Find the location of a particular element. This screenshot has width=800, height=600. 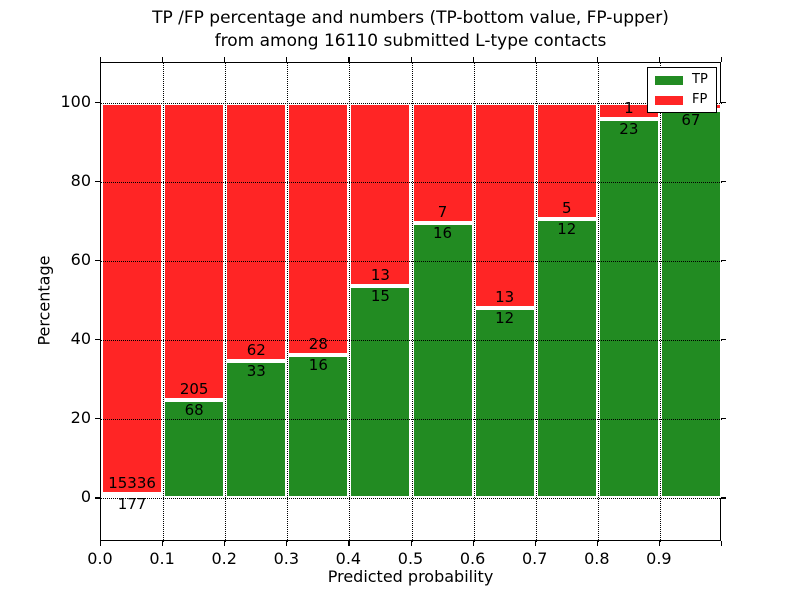

x-tick-label: 0.6 is located at coordinates (472, 558).